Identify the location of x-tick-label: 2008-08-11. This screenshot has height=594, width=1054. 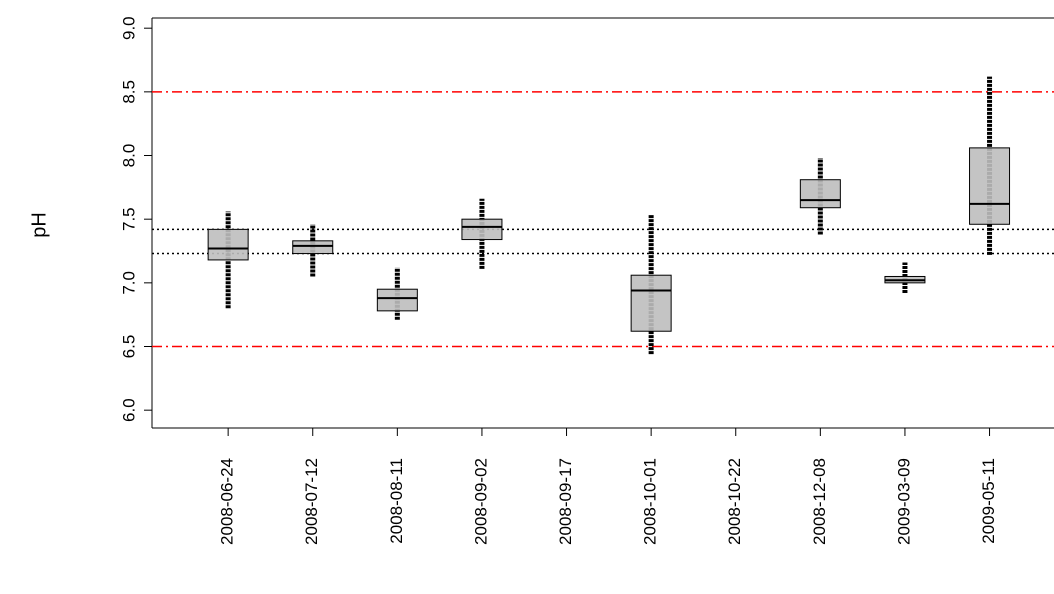
(396, 501).